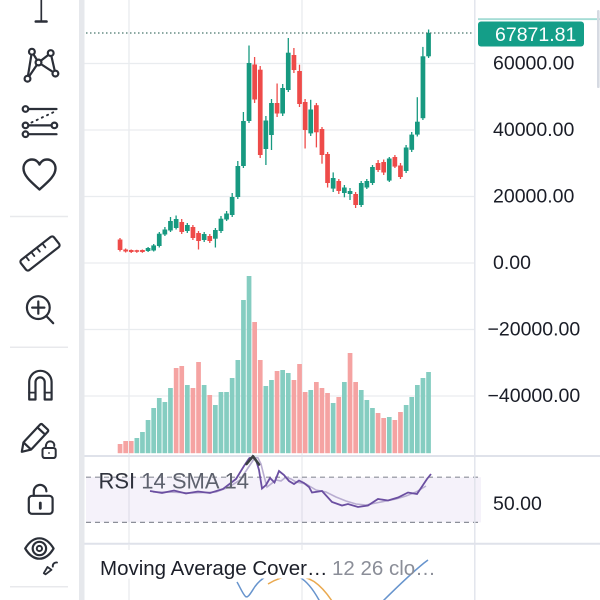  What do you see at coordinates (534, 330) in the screenshot?
I see `svg-text: −20000.00` at bounding box center [534, 330].